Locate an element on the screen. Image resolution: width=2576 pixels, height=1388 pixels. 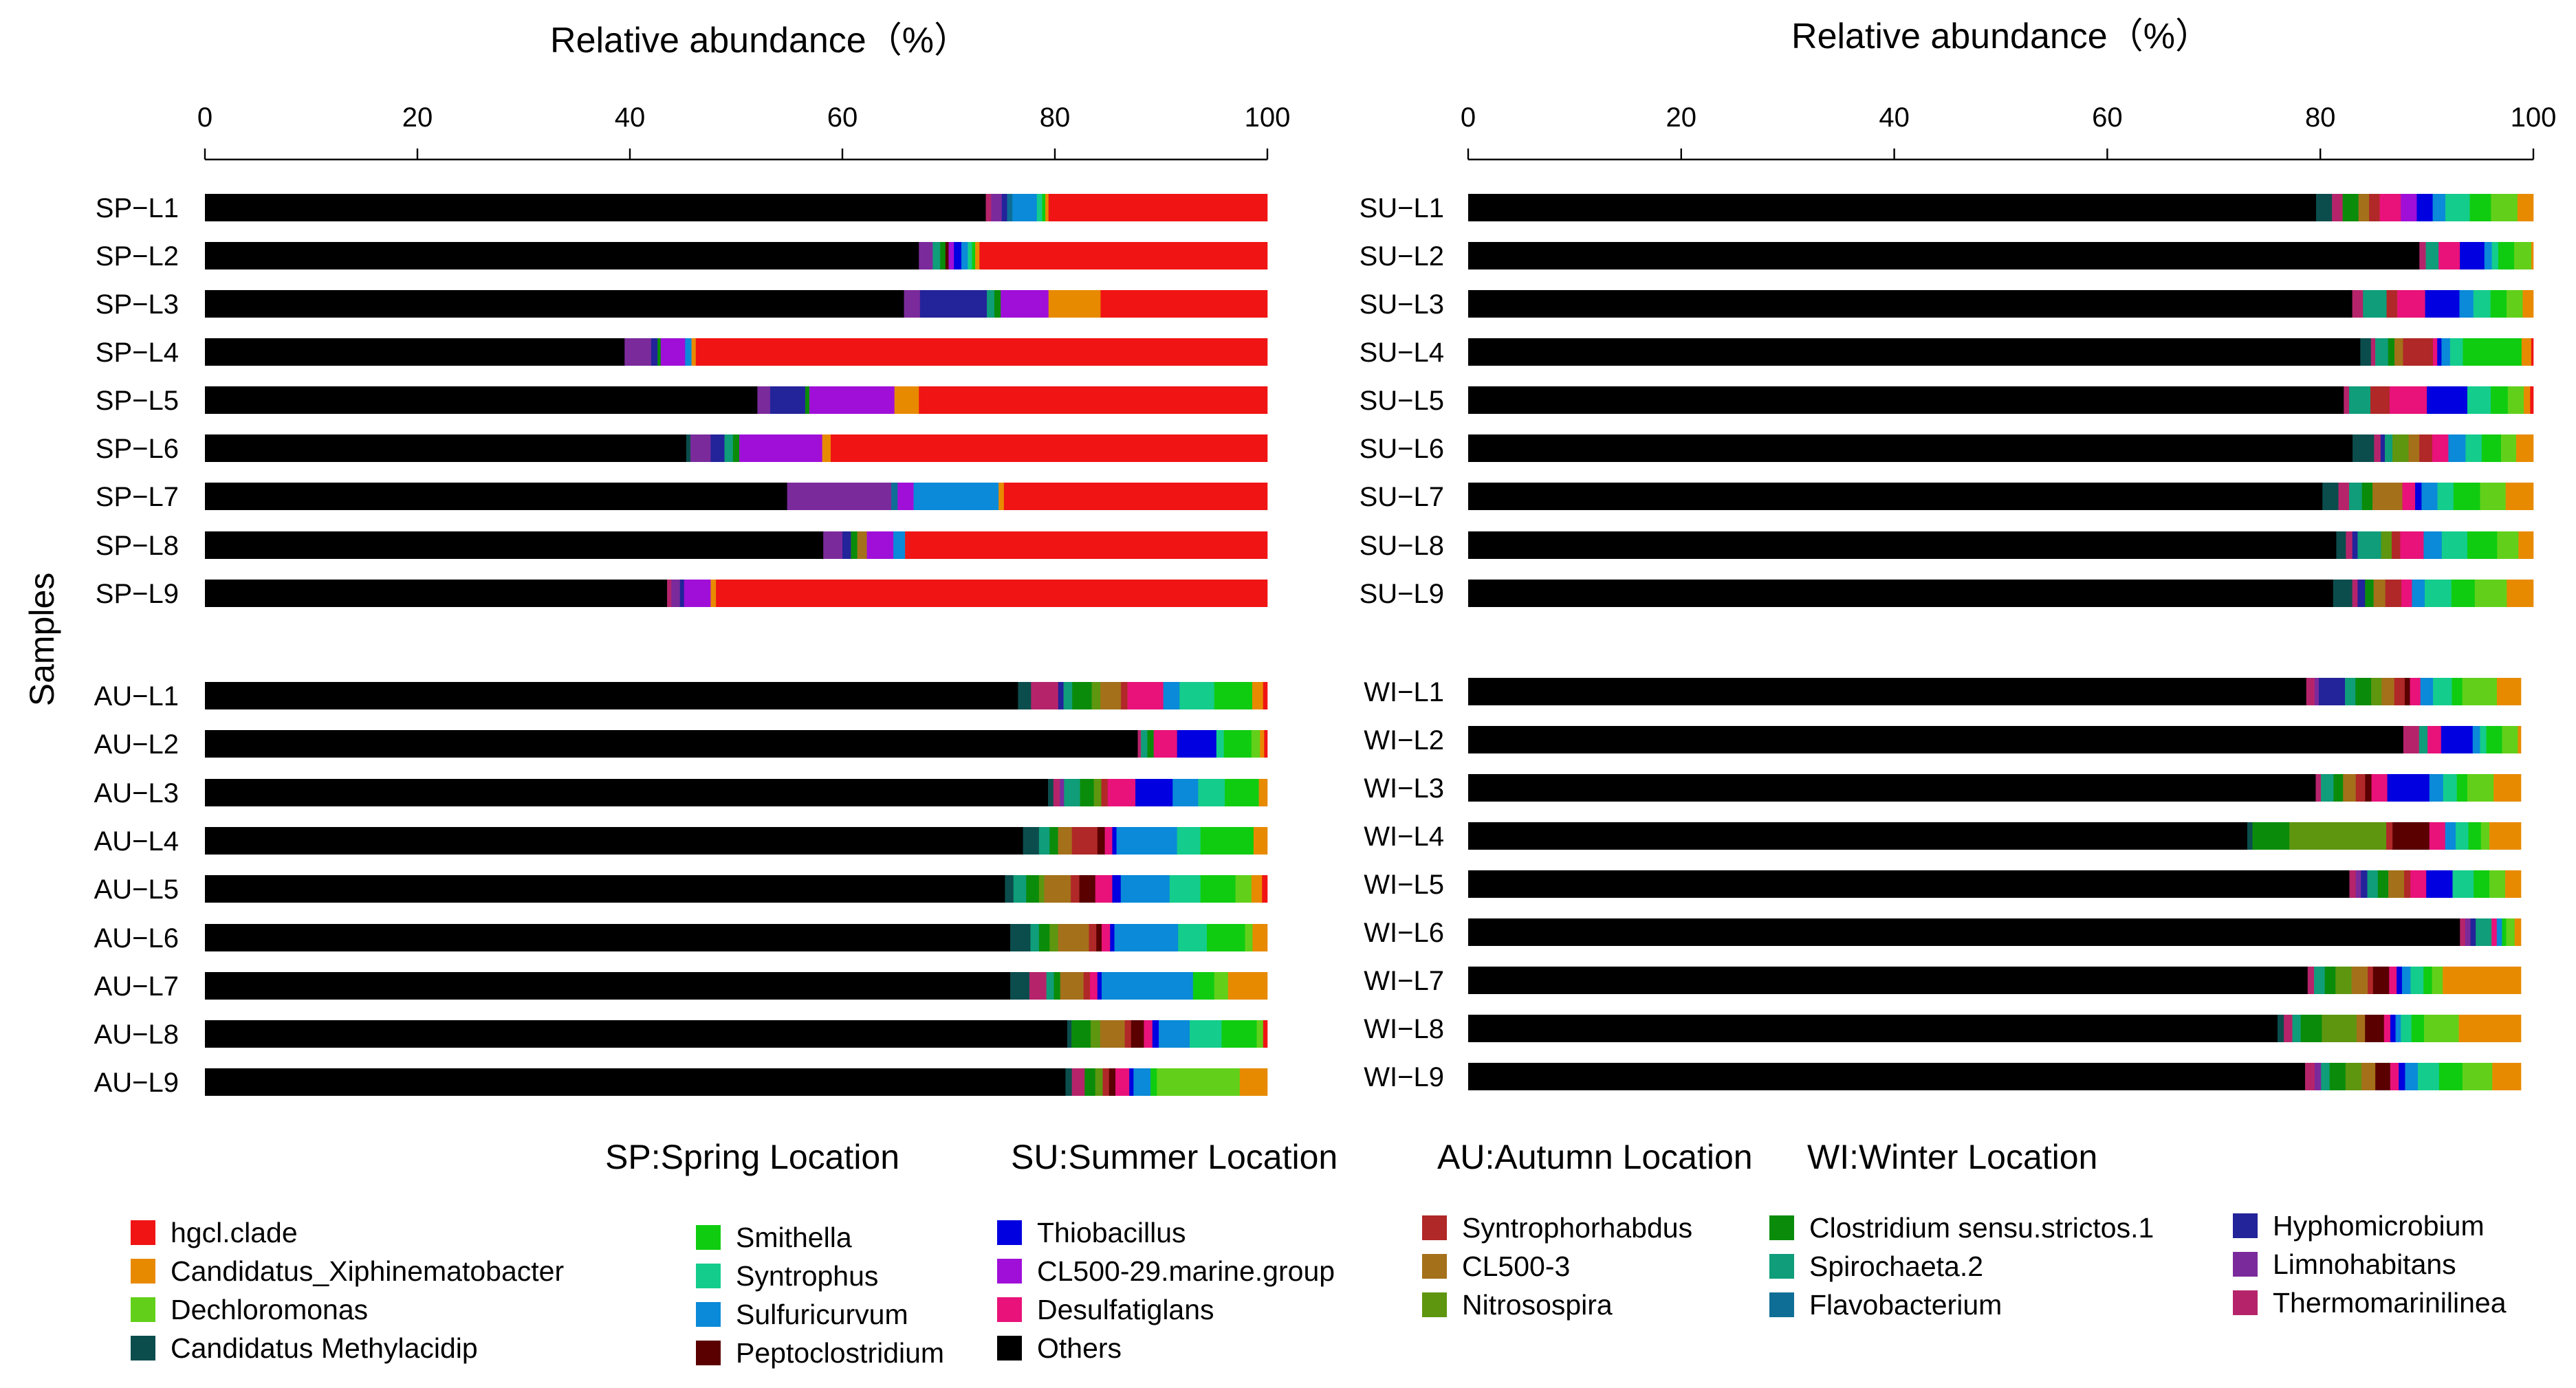
legend-label: Limnohabitans is located at coordinates (2364, 1264).